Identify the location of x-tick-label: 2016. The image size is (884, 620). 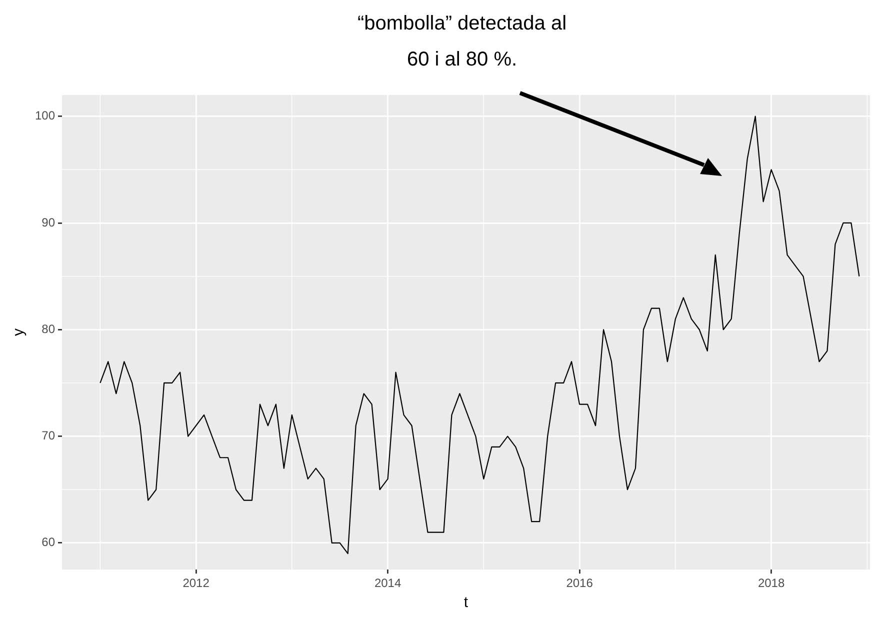
(580, 583).